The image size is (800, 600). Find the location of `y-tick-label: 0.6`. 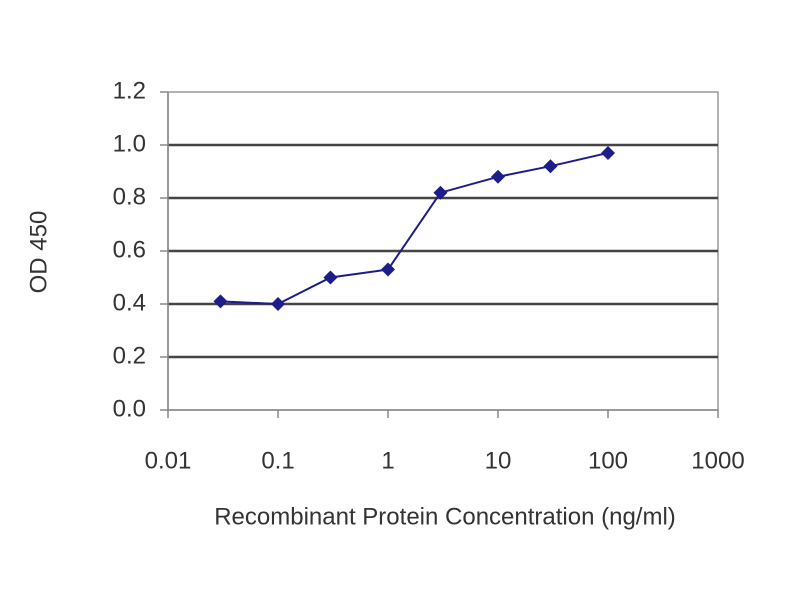

y-tick-label: 0.6 is located at coordinates (129, 249).